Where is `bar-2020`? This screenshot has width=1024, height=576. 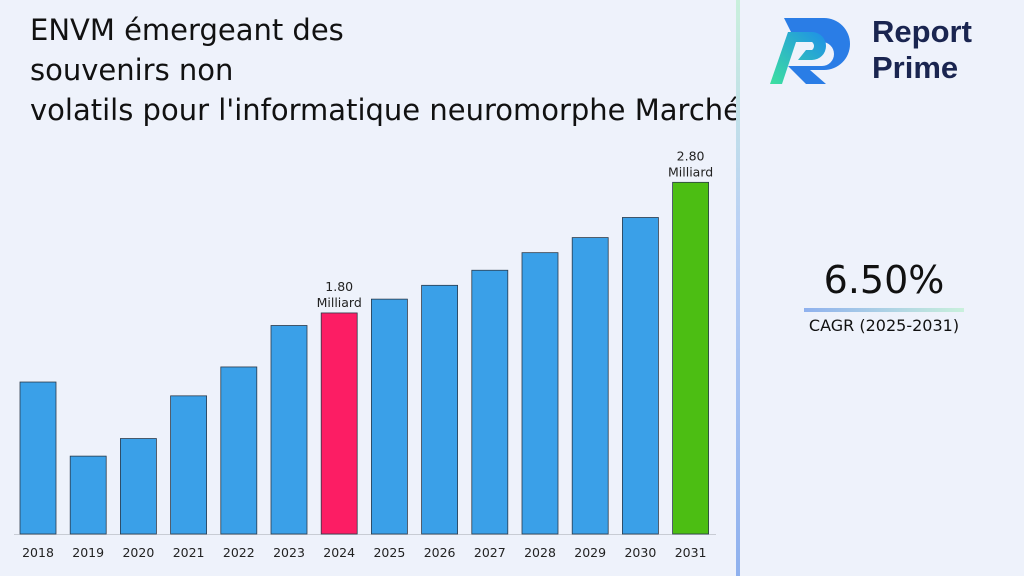 bar-2020 is located at coordinates (138, 486).